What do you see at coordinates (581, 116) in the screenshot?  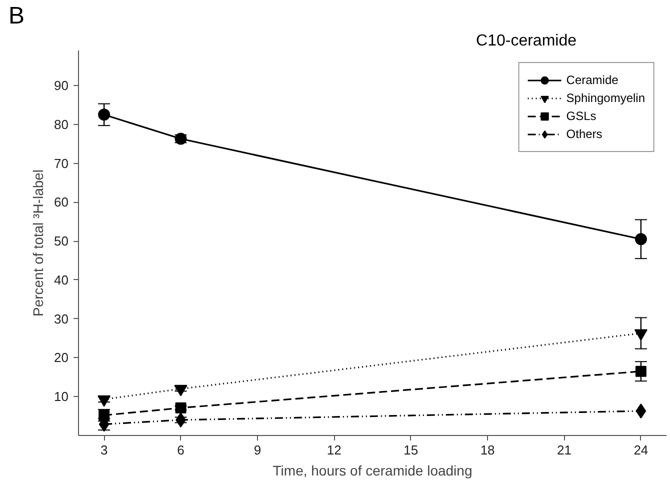 I see `legend-label: GSLs` at bounding box center [581, 116].